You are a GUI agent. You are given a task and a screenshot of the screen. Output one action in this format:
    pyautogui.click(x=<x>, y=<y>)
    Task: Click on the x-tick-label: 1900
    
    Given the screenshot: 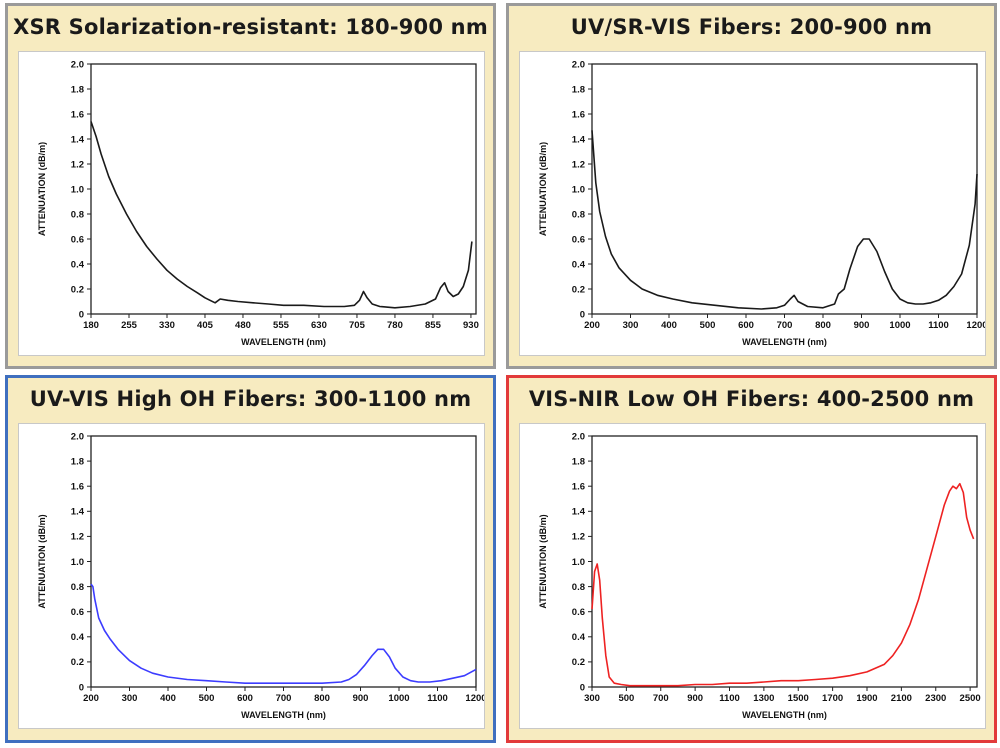 What is the action you would take?
    pyautogui.click(x=866, y=698)
    